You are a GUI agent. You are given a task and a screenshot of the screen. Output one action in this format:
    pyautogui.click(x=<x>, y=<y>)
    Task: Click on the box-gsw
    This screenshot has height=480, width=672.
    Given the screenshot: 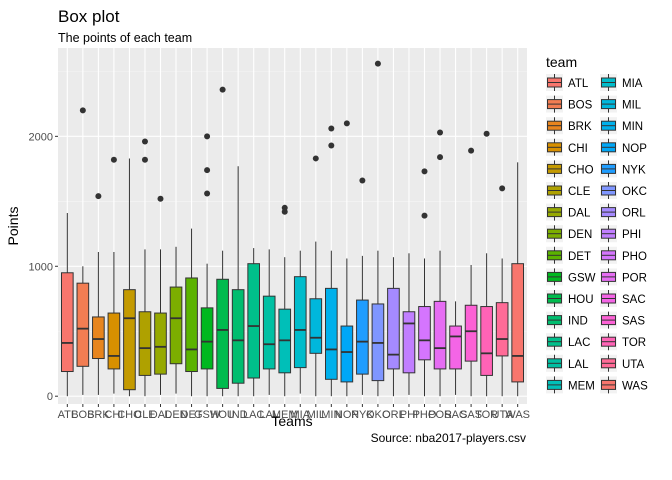 What is the action you would take?
    pyautogui.click(x=207, y=338)
    